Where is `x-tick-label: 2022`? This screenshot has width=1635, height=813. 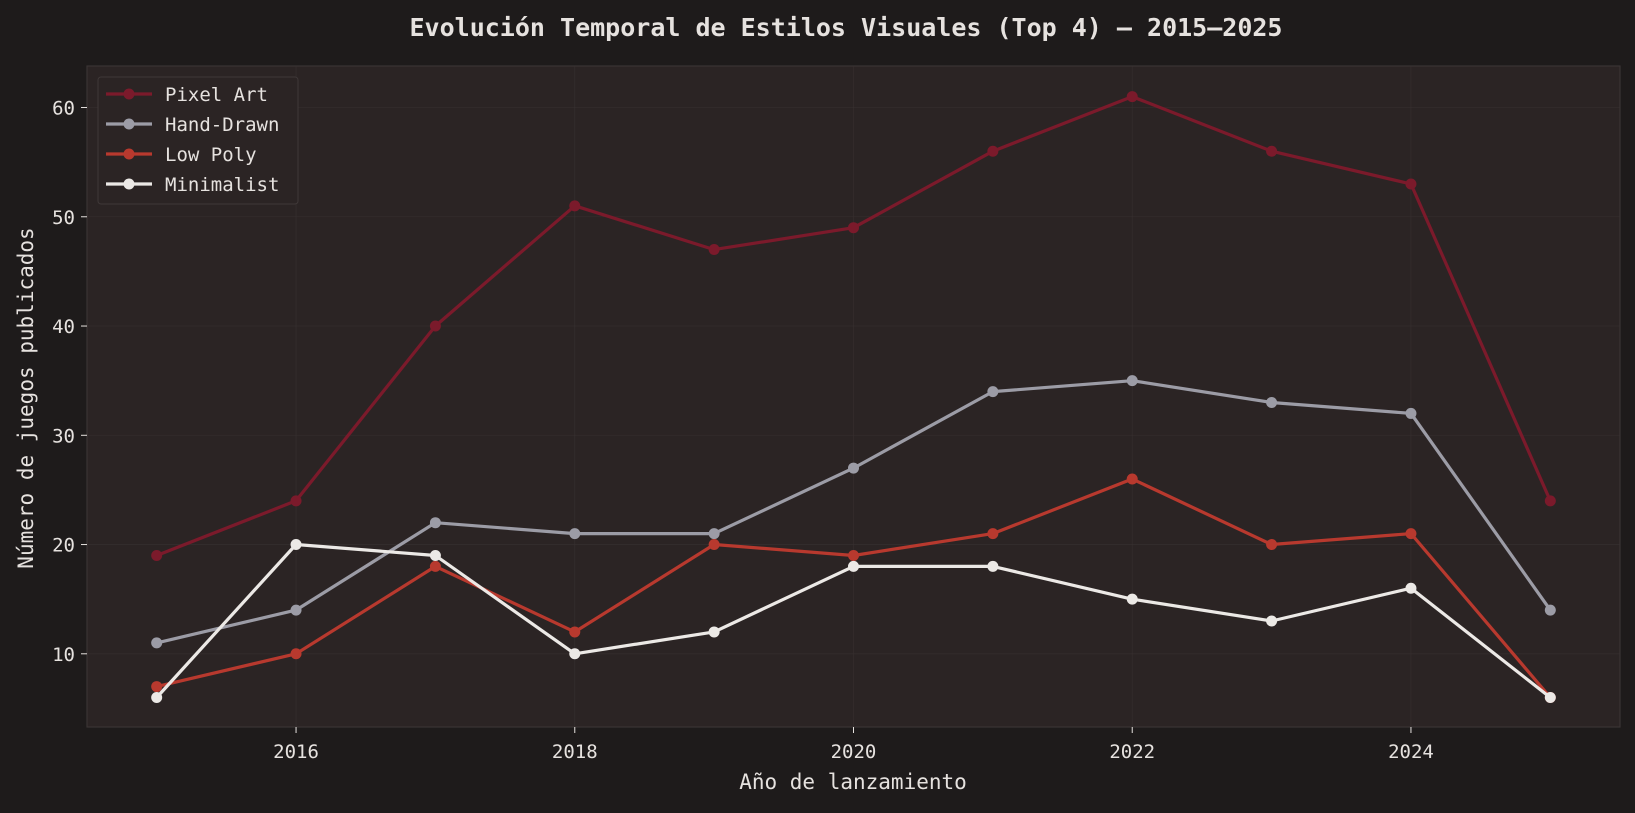 x-tick-label: 2022 is located at coordinates (1132, 752).